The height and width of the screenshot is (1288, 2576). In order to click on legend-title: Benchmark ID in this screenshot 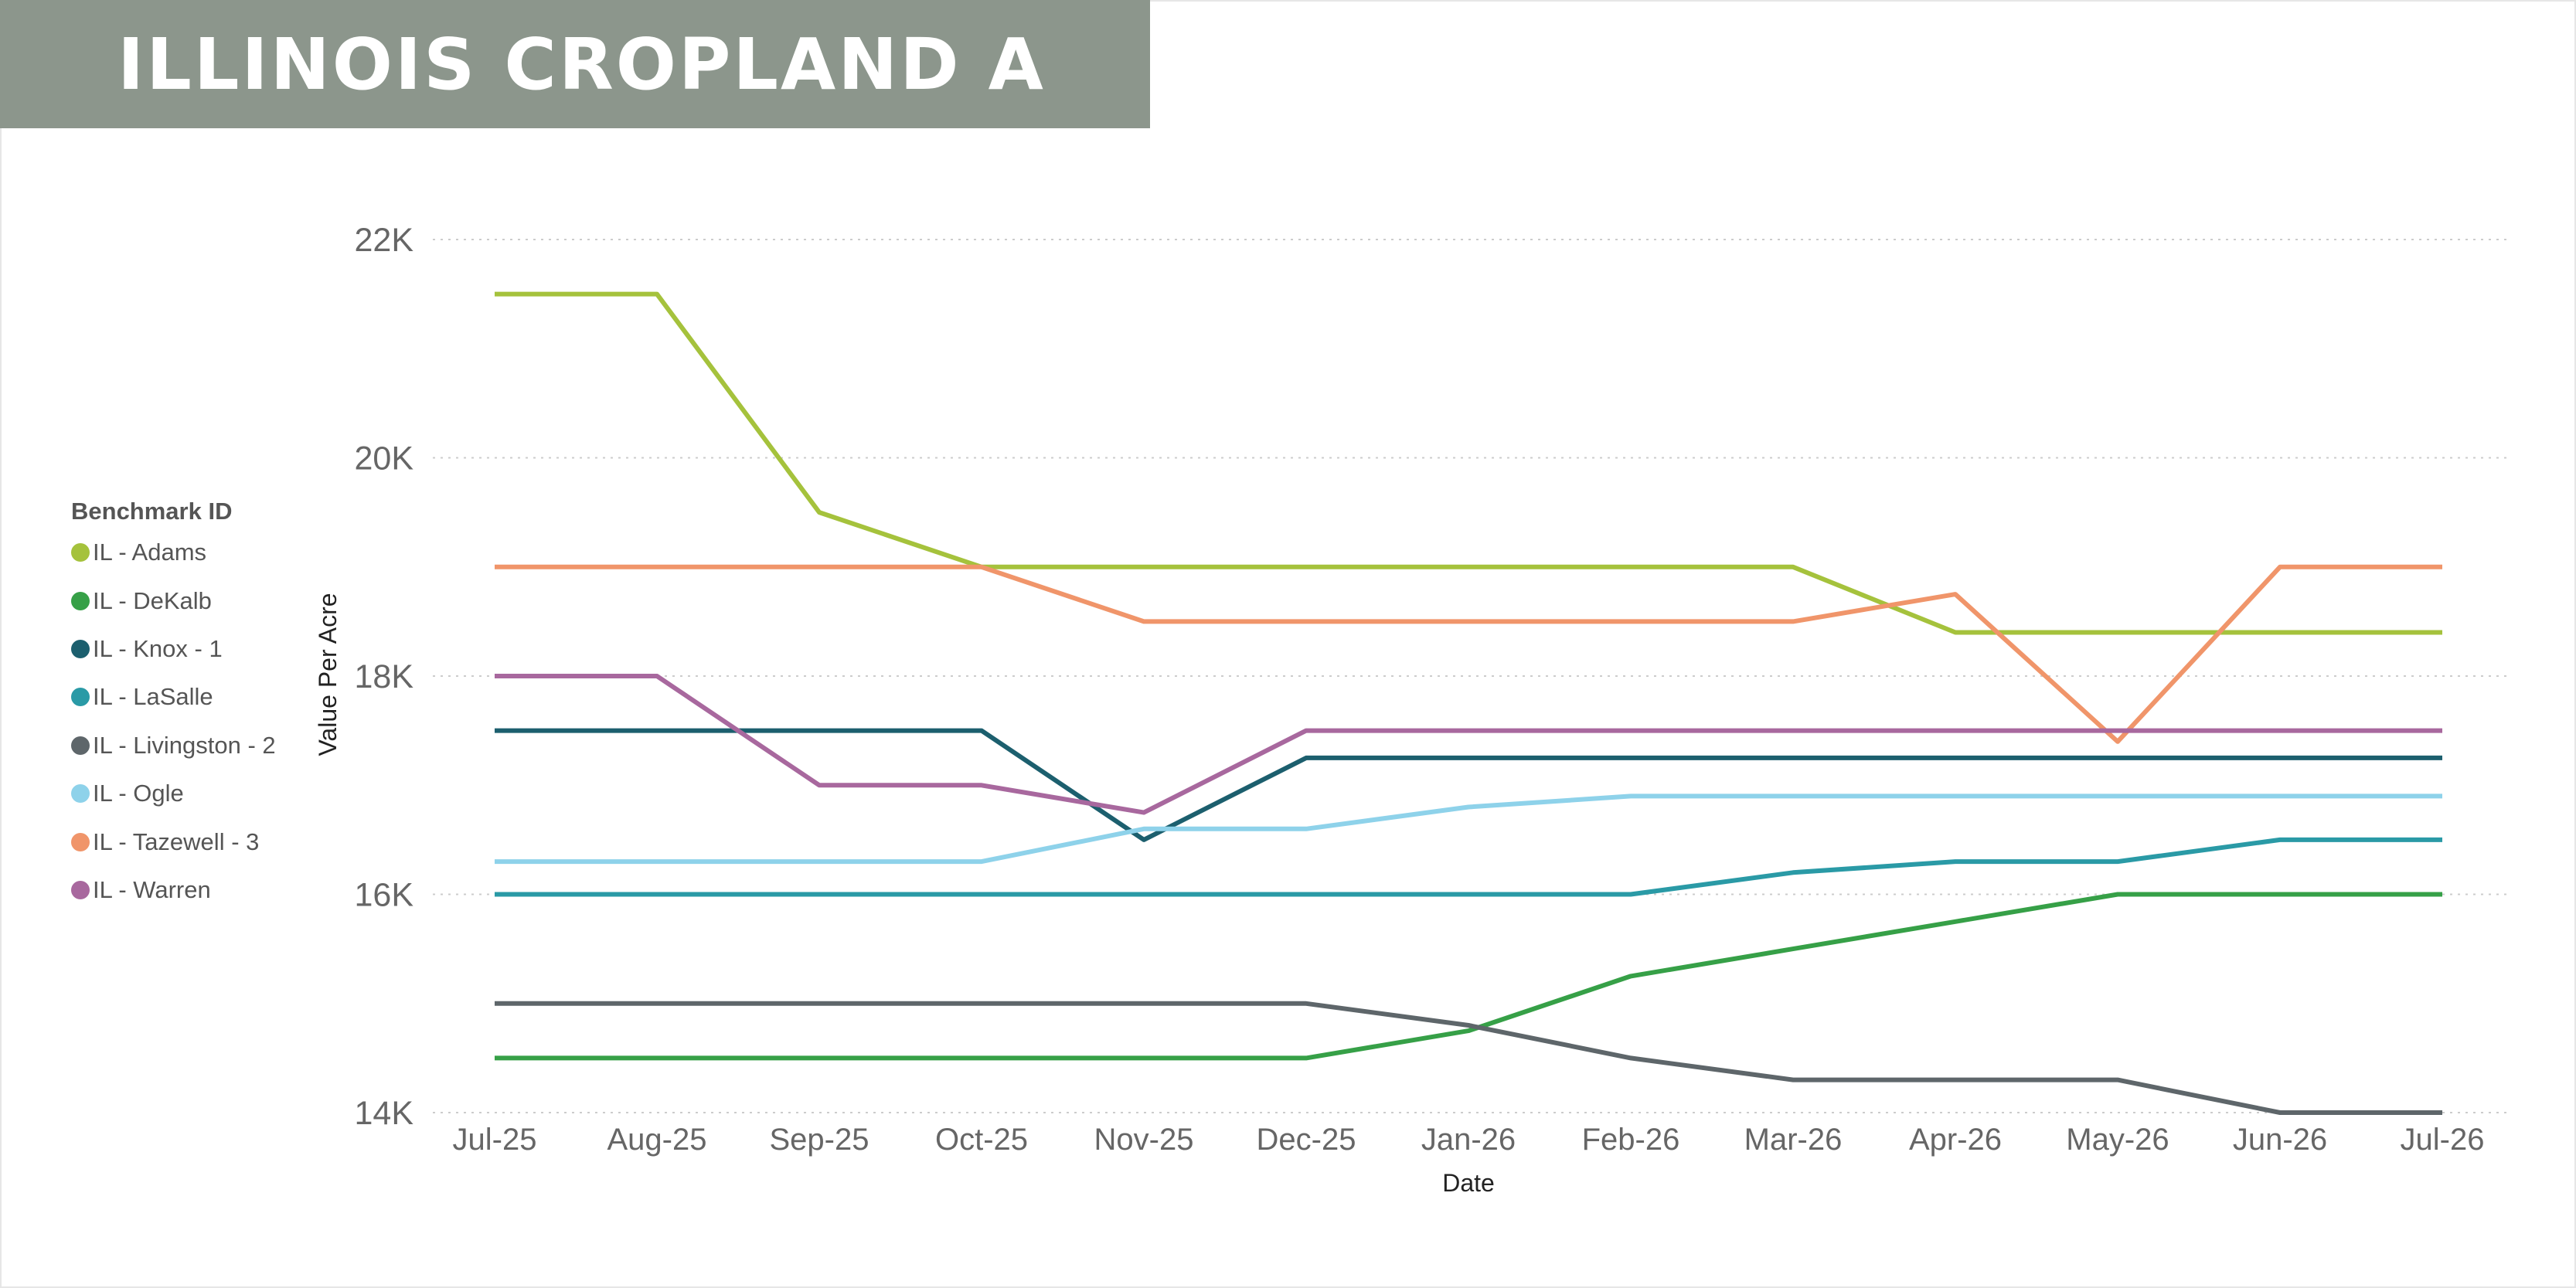, I will do `click(152, 511)`.